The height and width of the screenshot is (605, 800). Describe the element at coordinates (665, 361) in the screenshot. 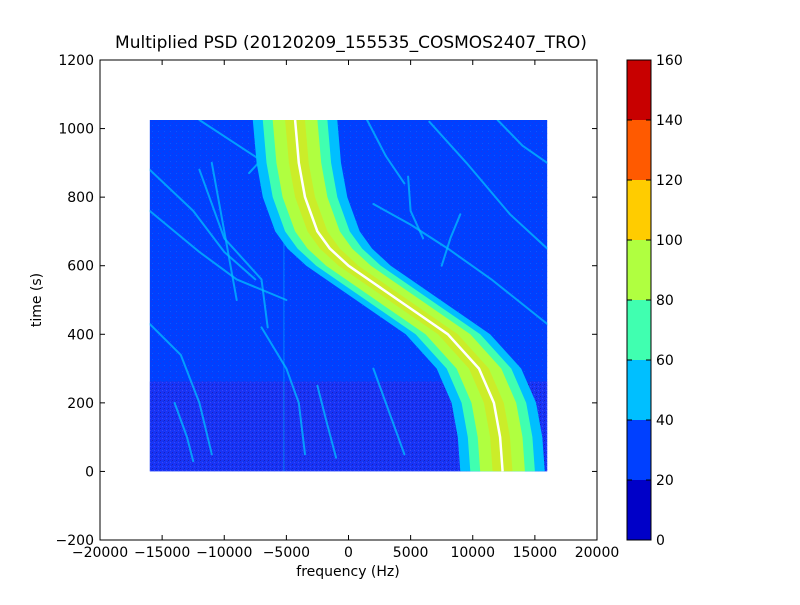

I see `colorbar-tick-label: 60` at that location.